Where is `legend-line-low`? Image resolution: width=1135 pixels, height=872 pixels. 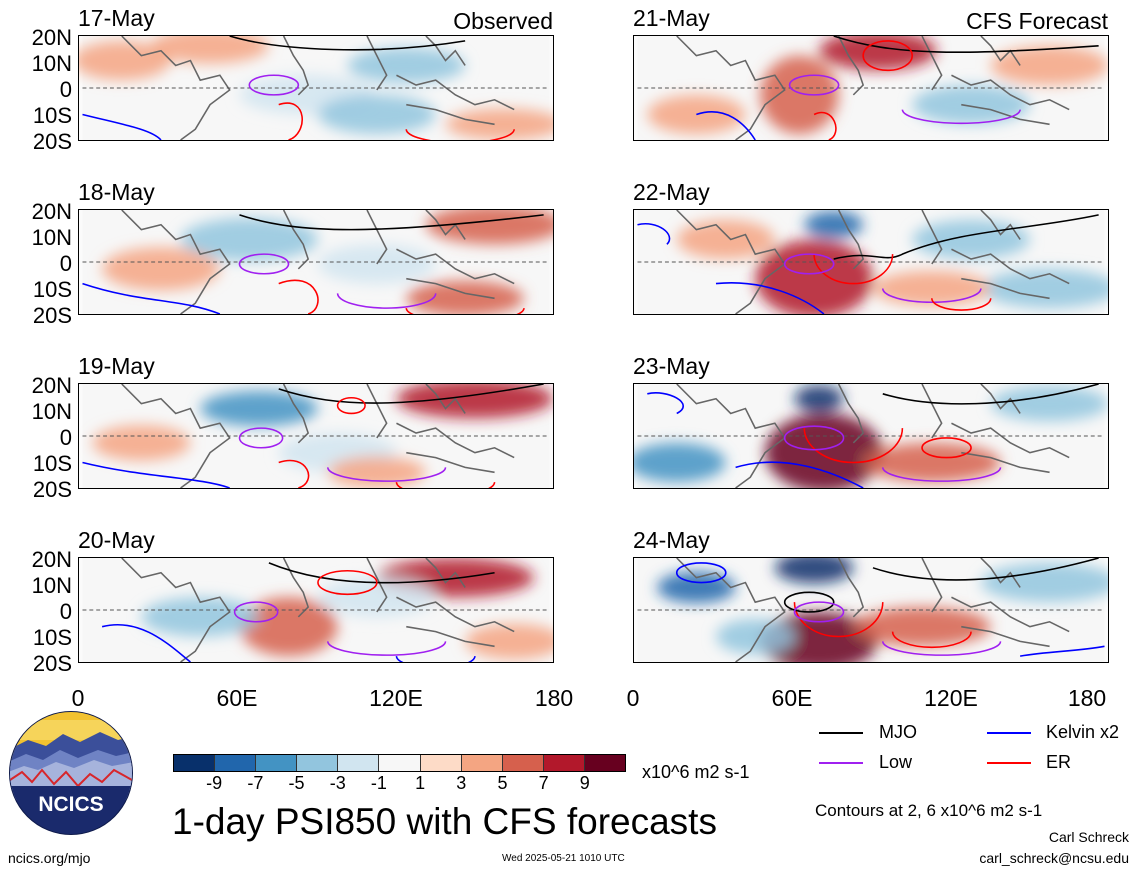 legend-line-low is located at coordinates (841, 763).